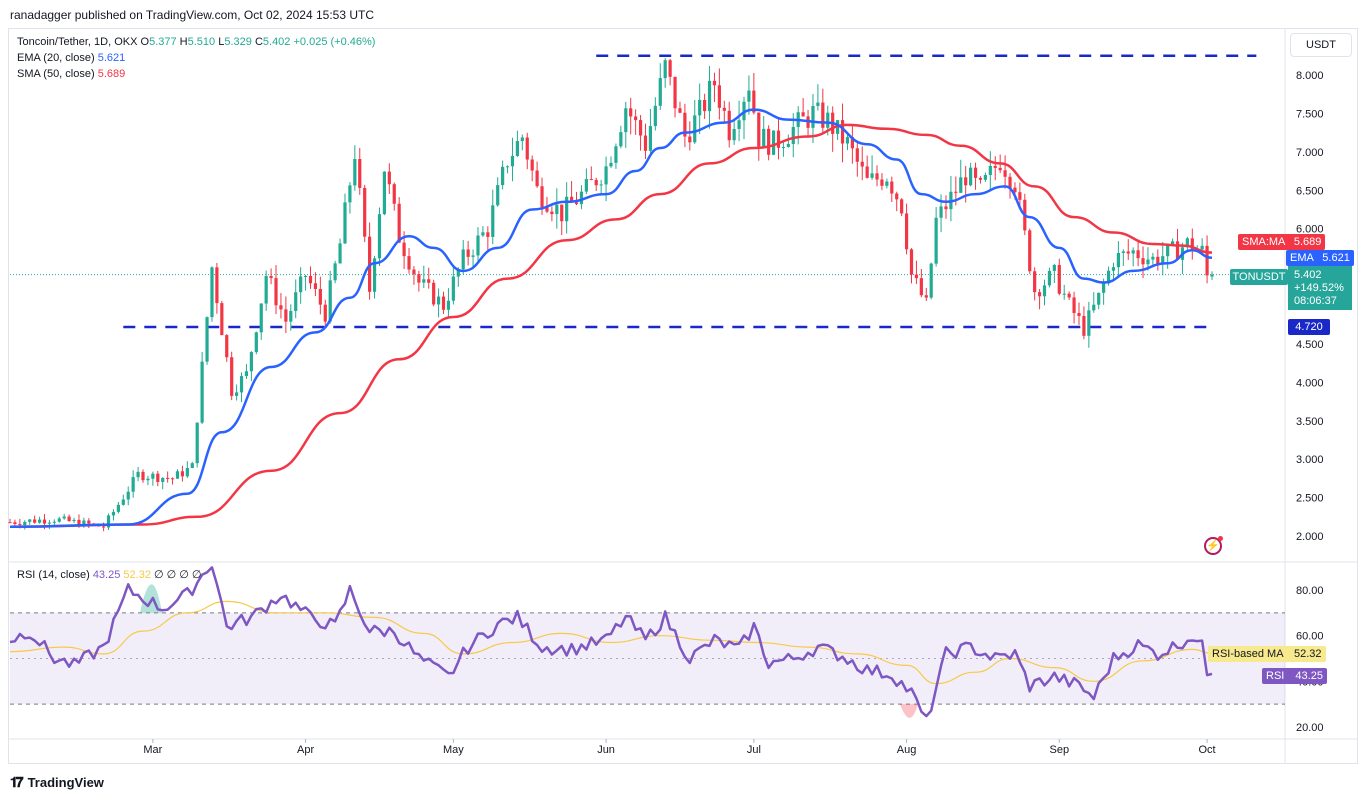  Describe the element at coordinates (1308, 275) in the screenshot. I see `last-price: 5.402` at that location.